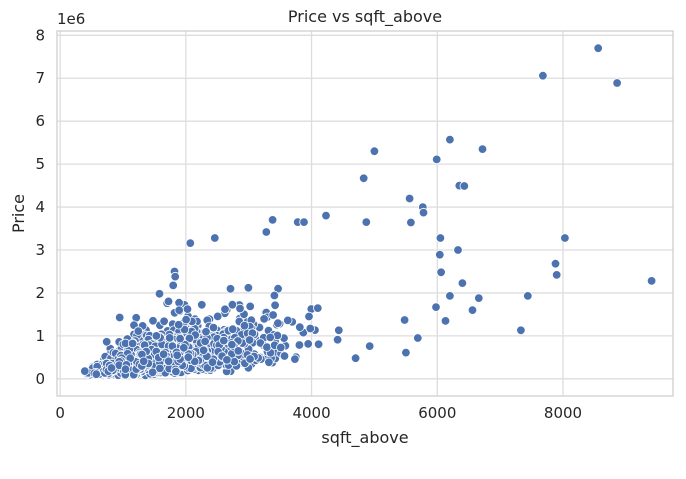  What do you see at coordinates (364, 438) in the screenshot?
I see `x-axis-label: sqft_above` at bounding box center [364, 438].